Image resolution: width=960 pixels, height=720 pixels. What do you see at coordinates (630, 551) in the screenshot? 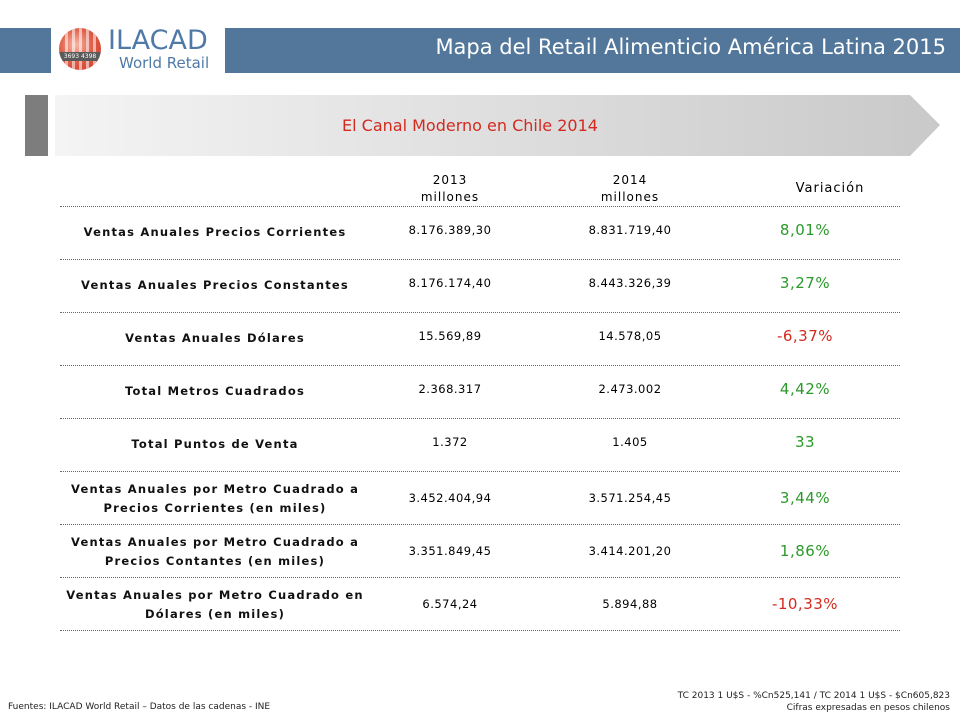
I see `value-2014: 3.414.201,20` at bounding box center [630, 551].